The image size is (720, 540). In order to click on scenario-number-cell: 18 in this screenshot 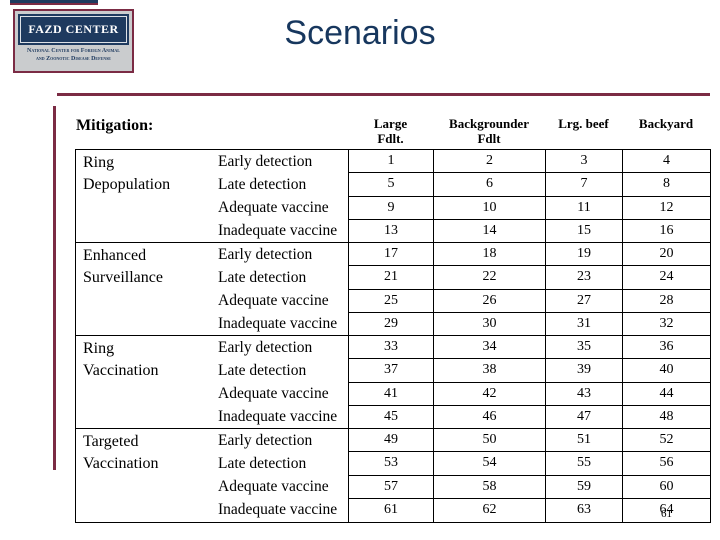, I will do `click(489, 255)`.